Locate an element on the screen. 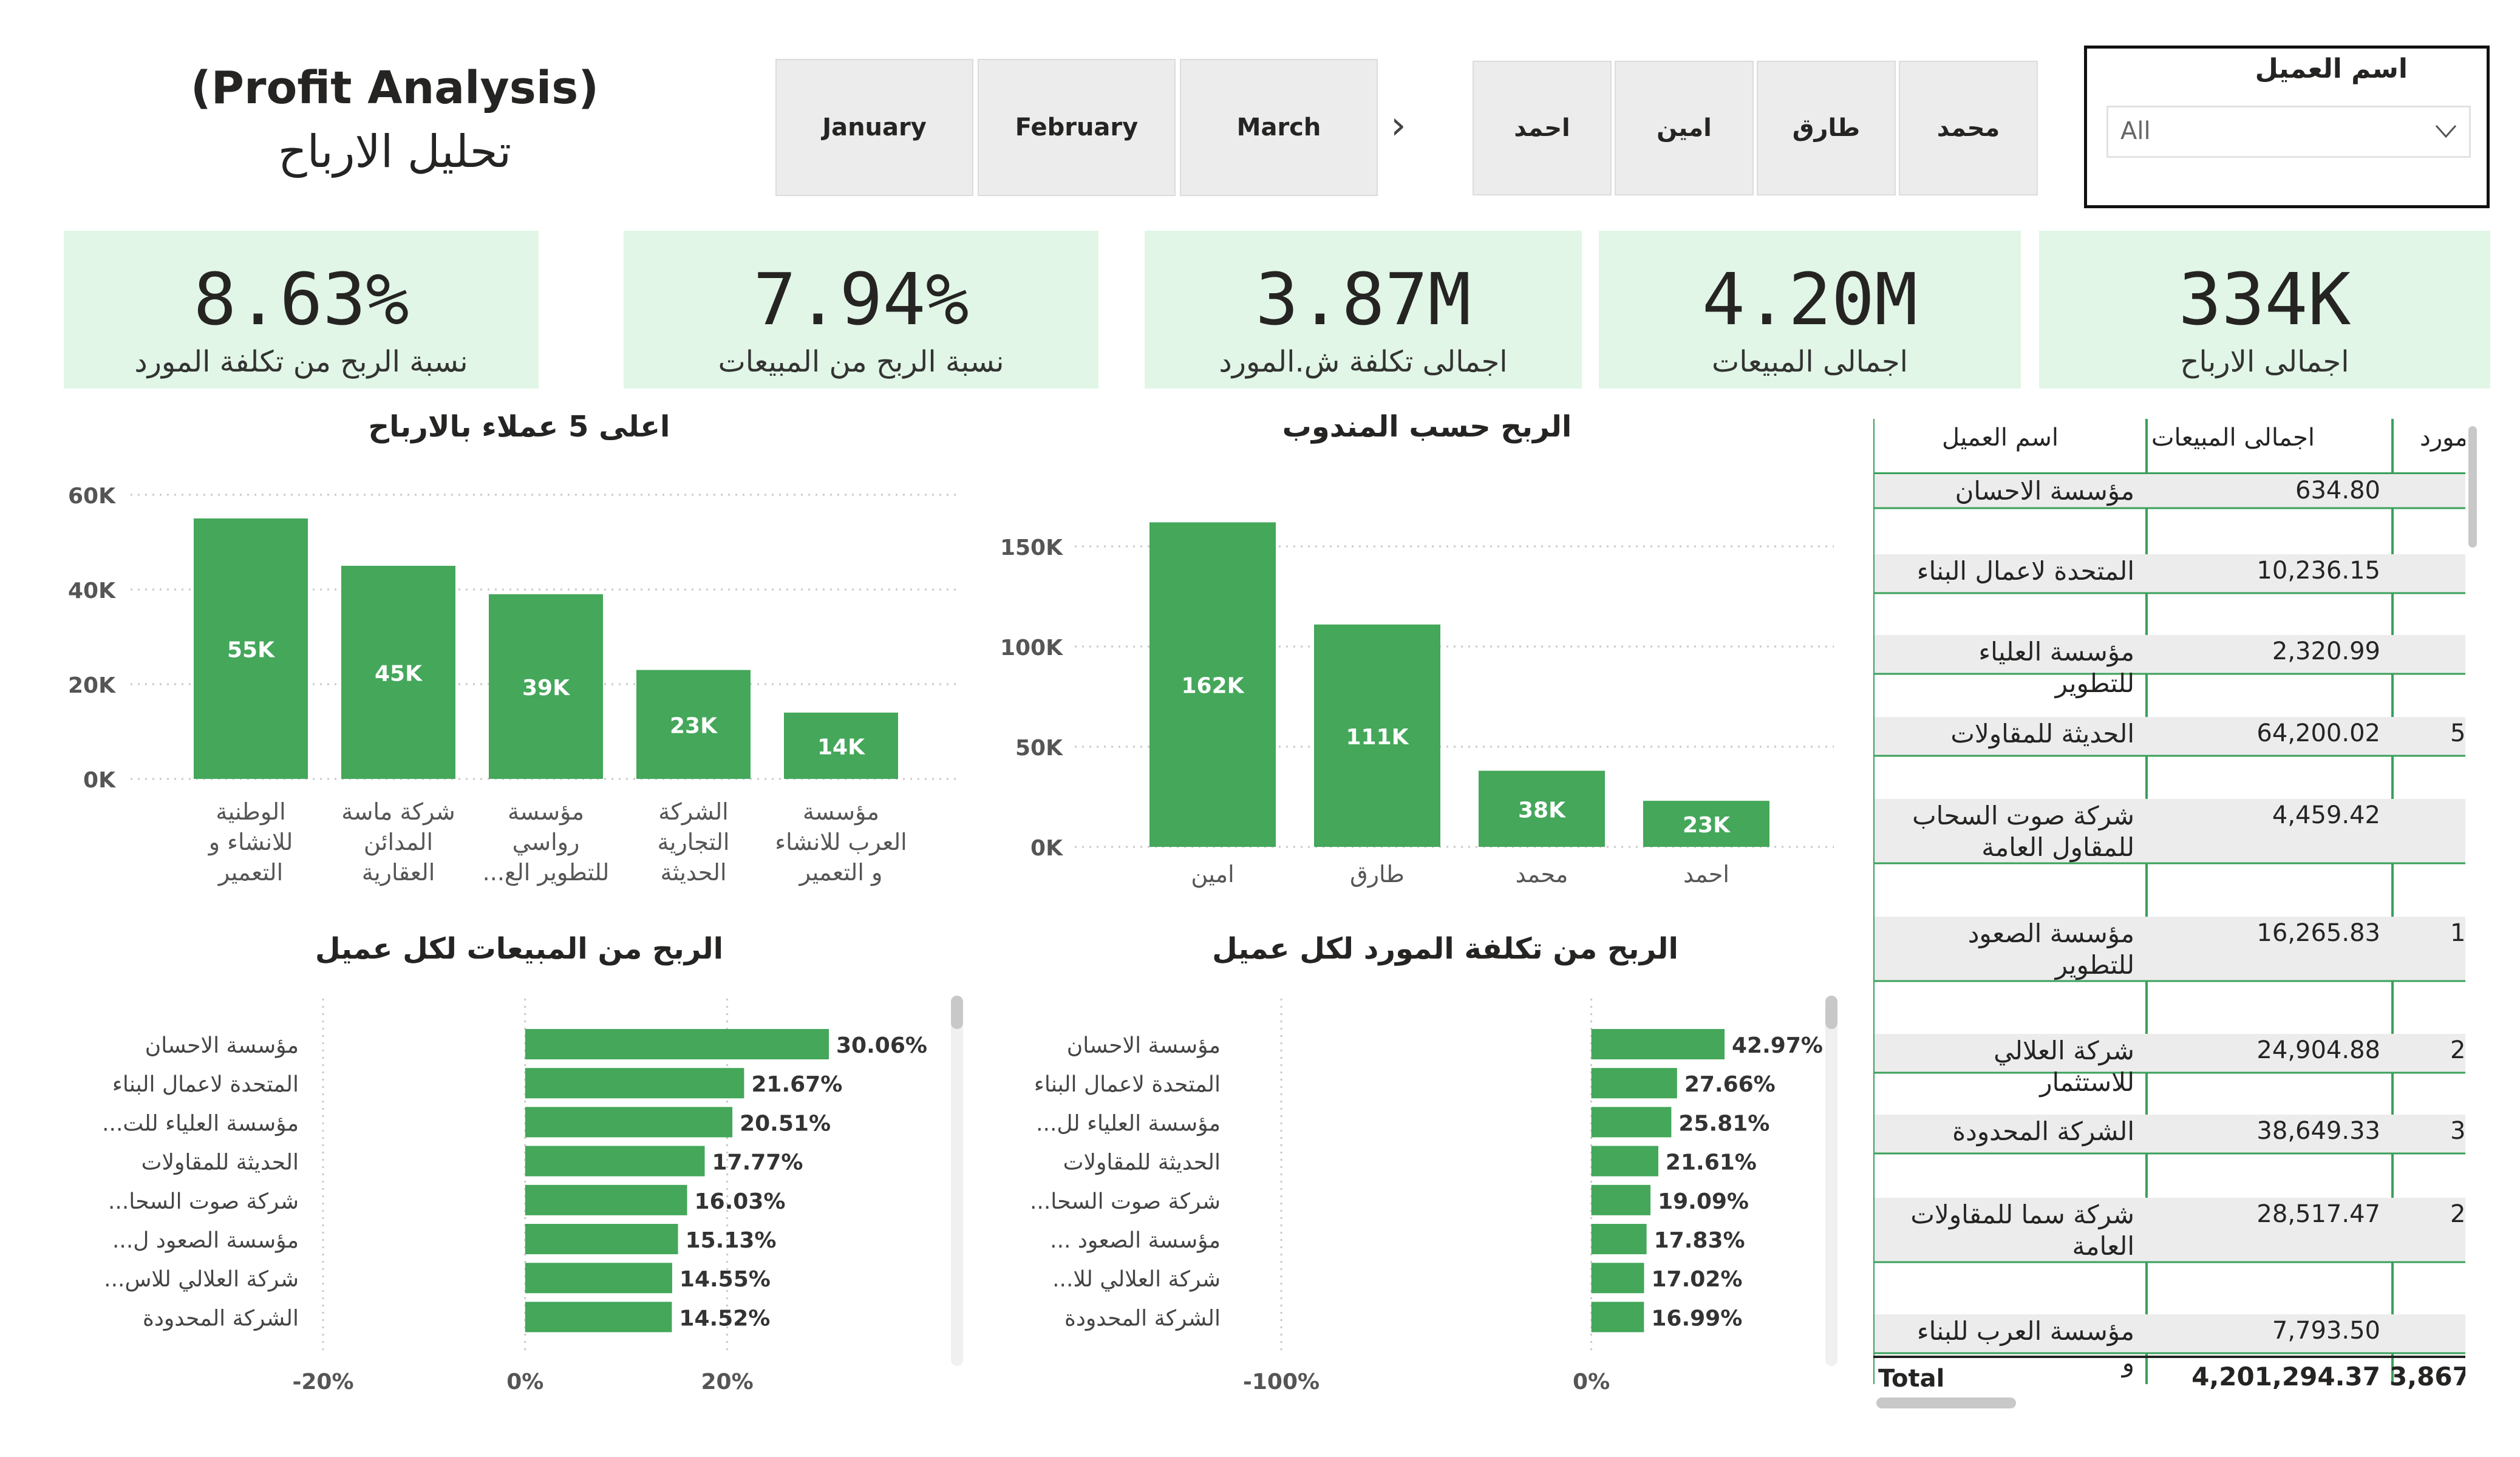 The image size is (2520, 1457). x-tick-label: -20% is located at coordinates (322, 1382).